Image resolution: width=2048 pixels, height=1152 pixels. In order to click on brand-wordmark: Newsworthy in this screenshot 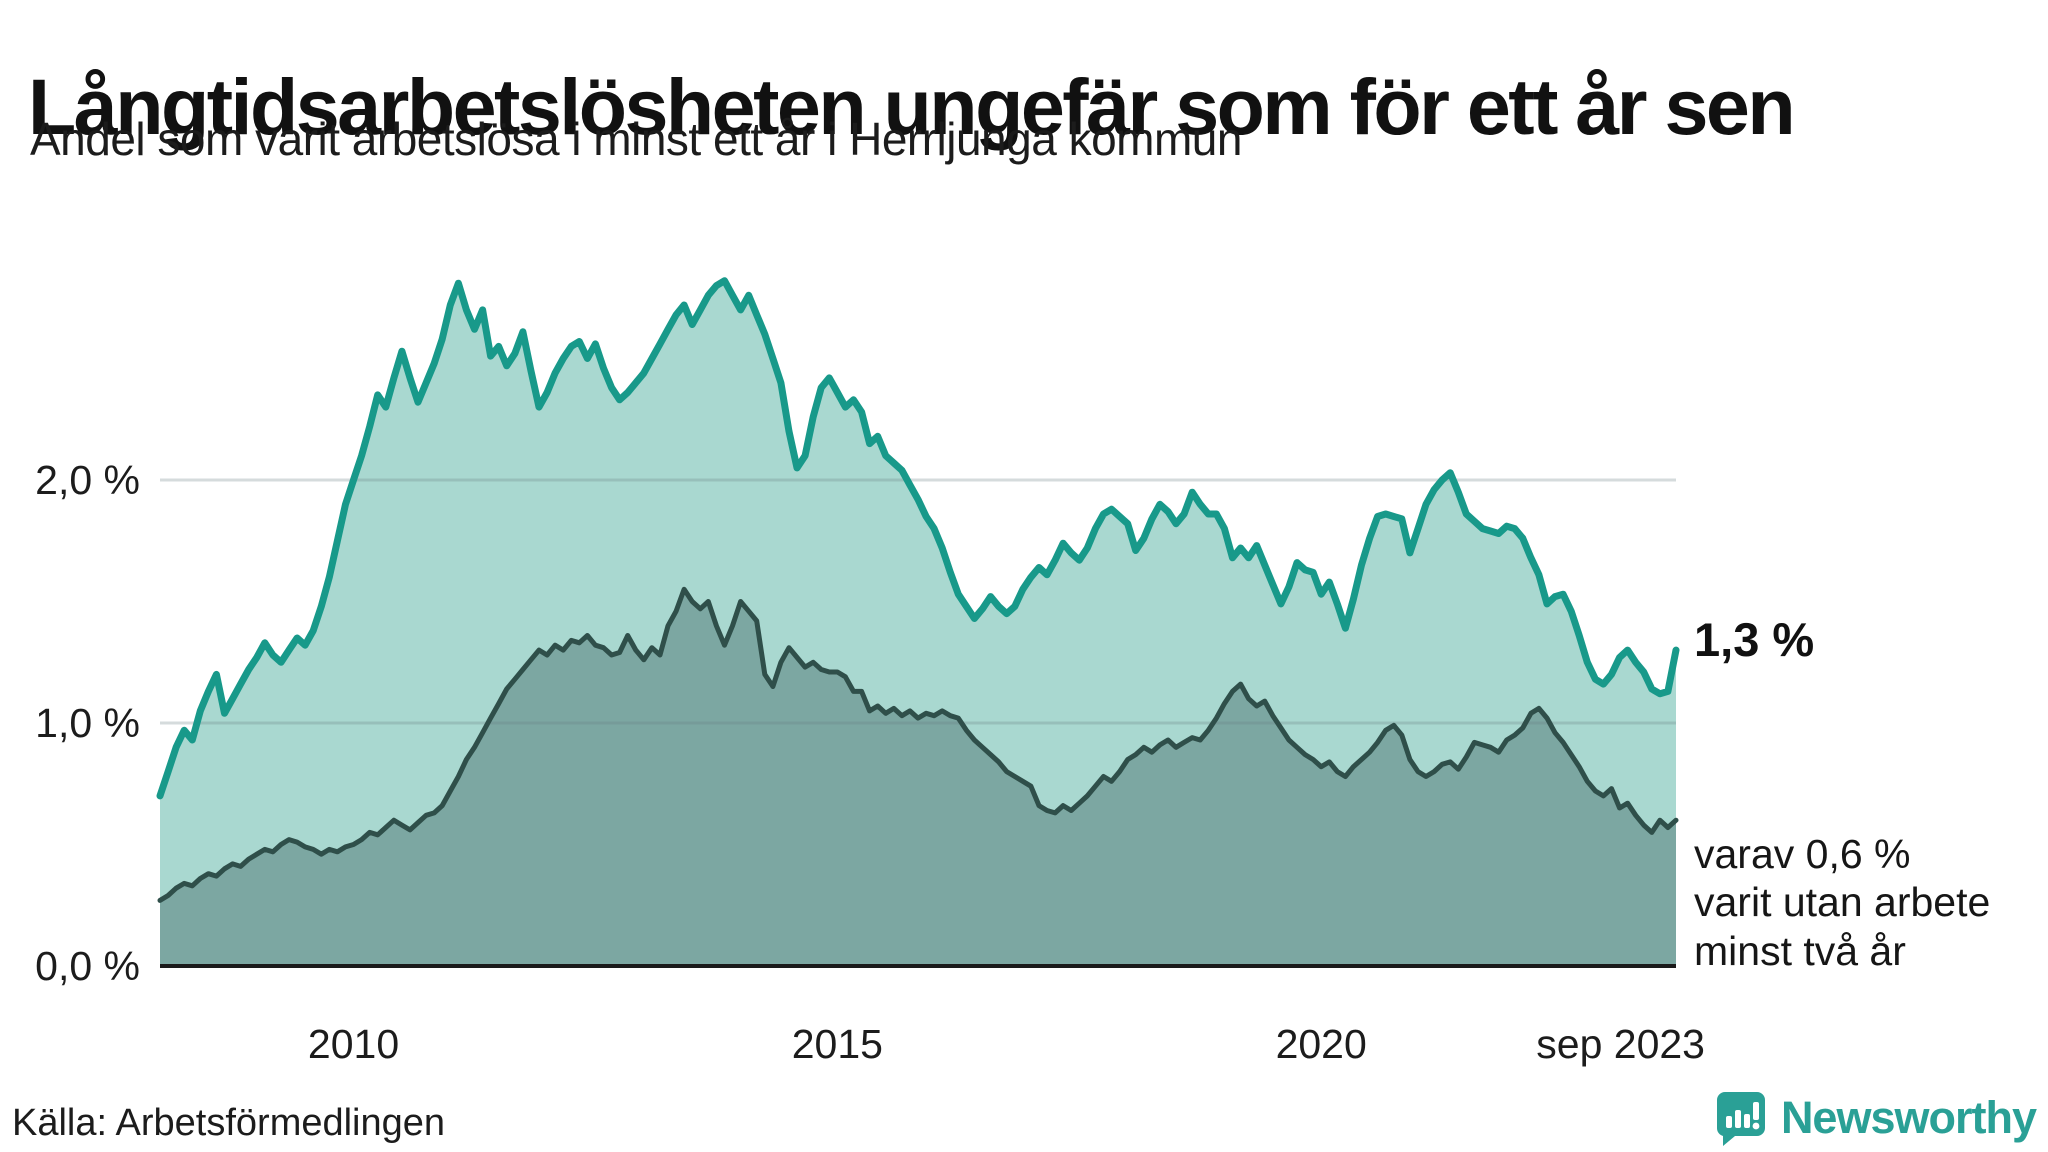, I will do `click(1908, 1117)`.